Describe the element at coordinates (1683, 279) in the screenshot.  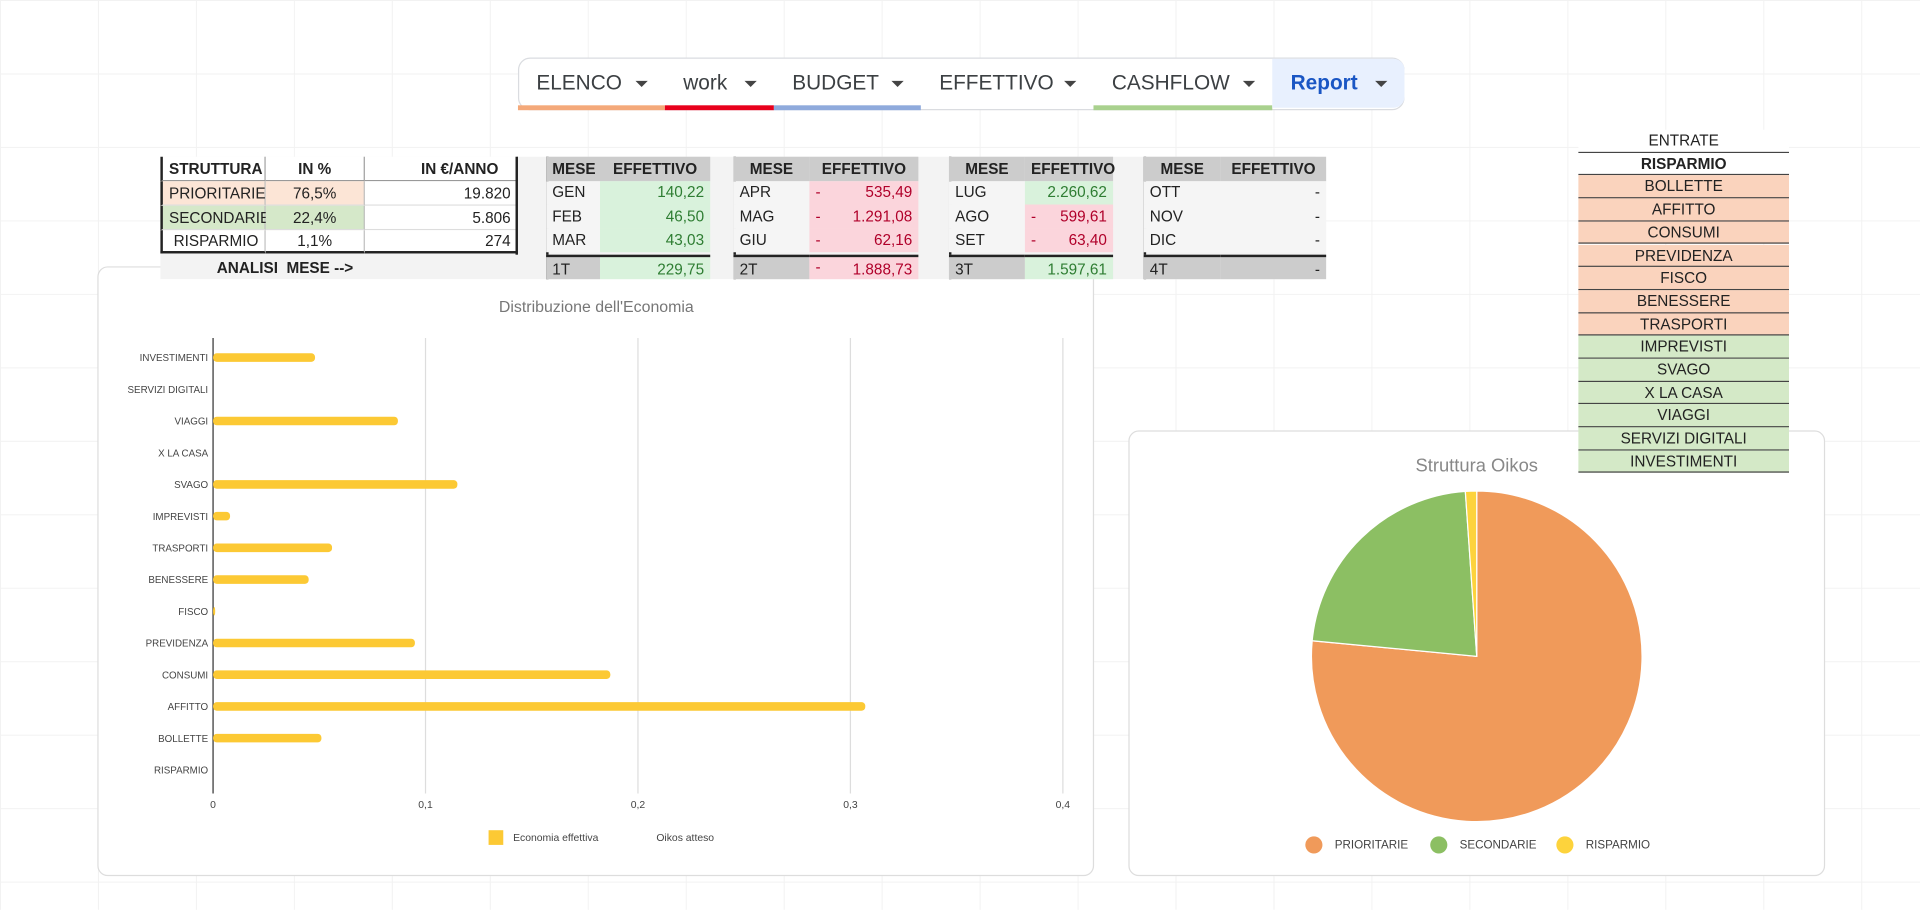
I see `list-item: FISCO` at that location.